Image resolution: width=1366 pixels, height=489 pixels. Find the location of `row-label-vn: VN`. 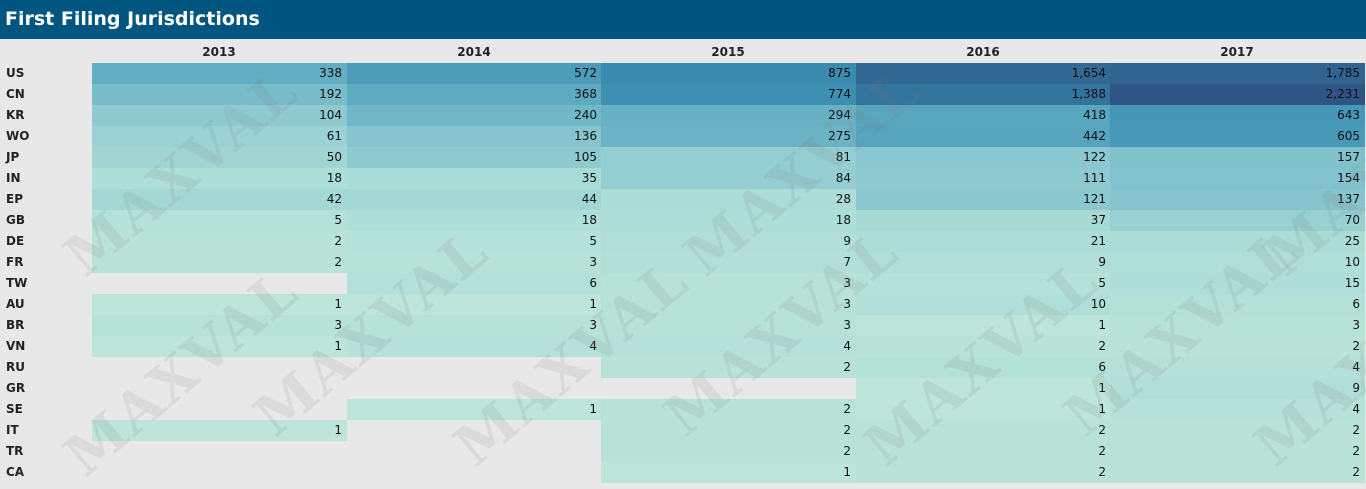

row-label-vn: VN is located at coordinates (16, 346).